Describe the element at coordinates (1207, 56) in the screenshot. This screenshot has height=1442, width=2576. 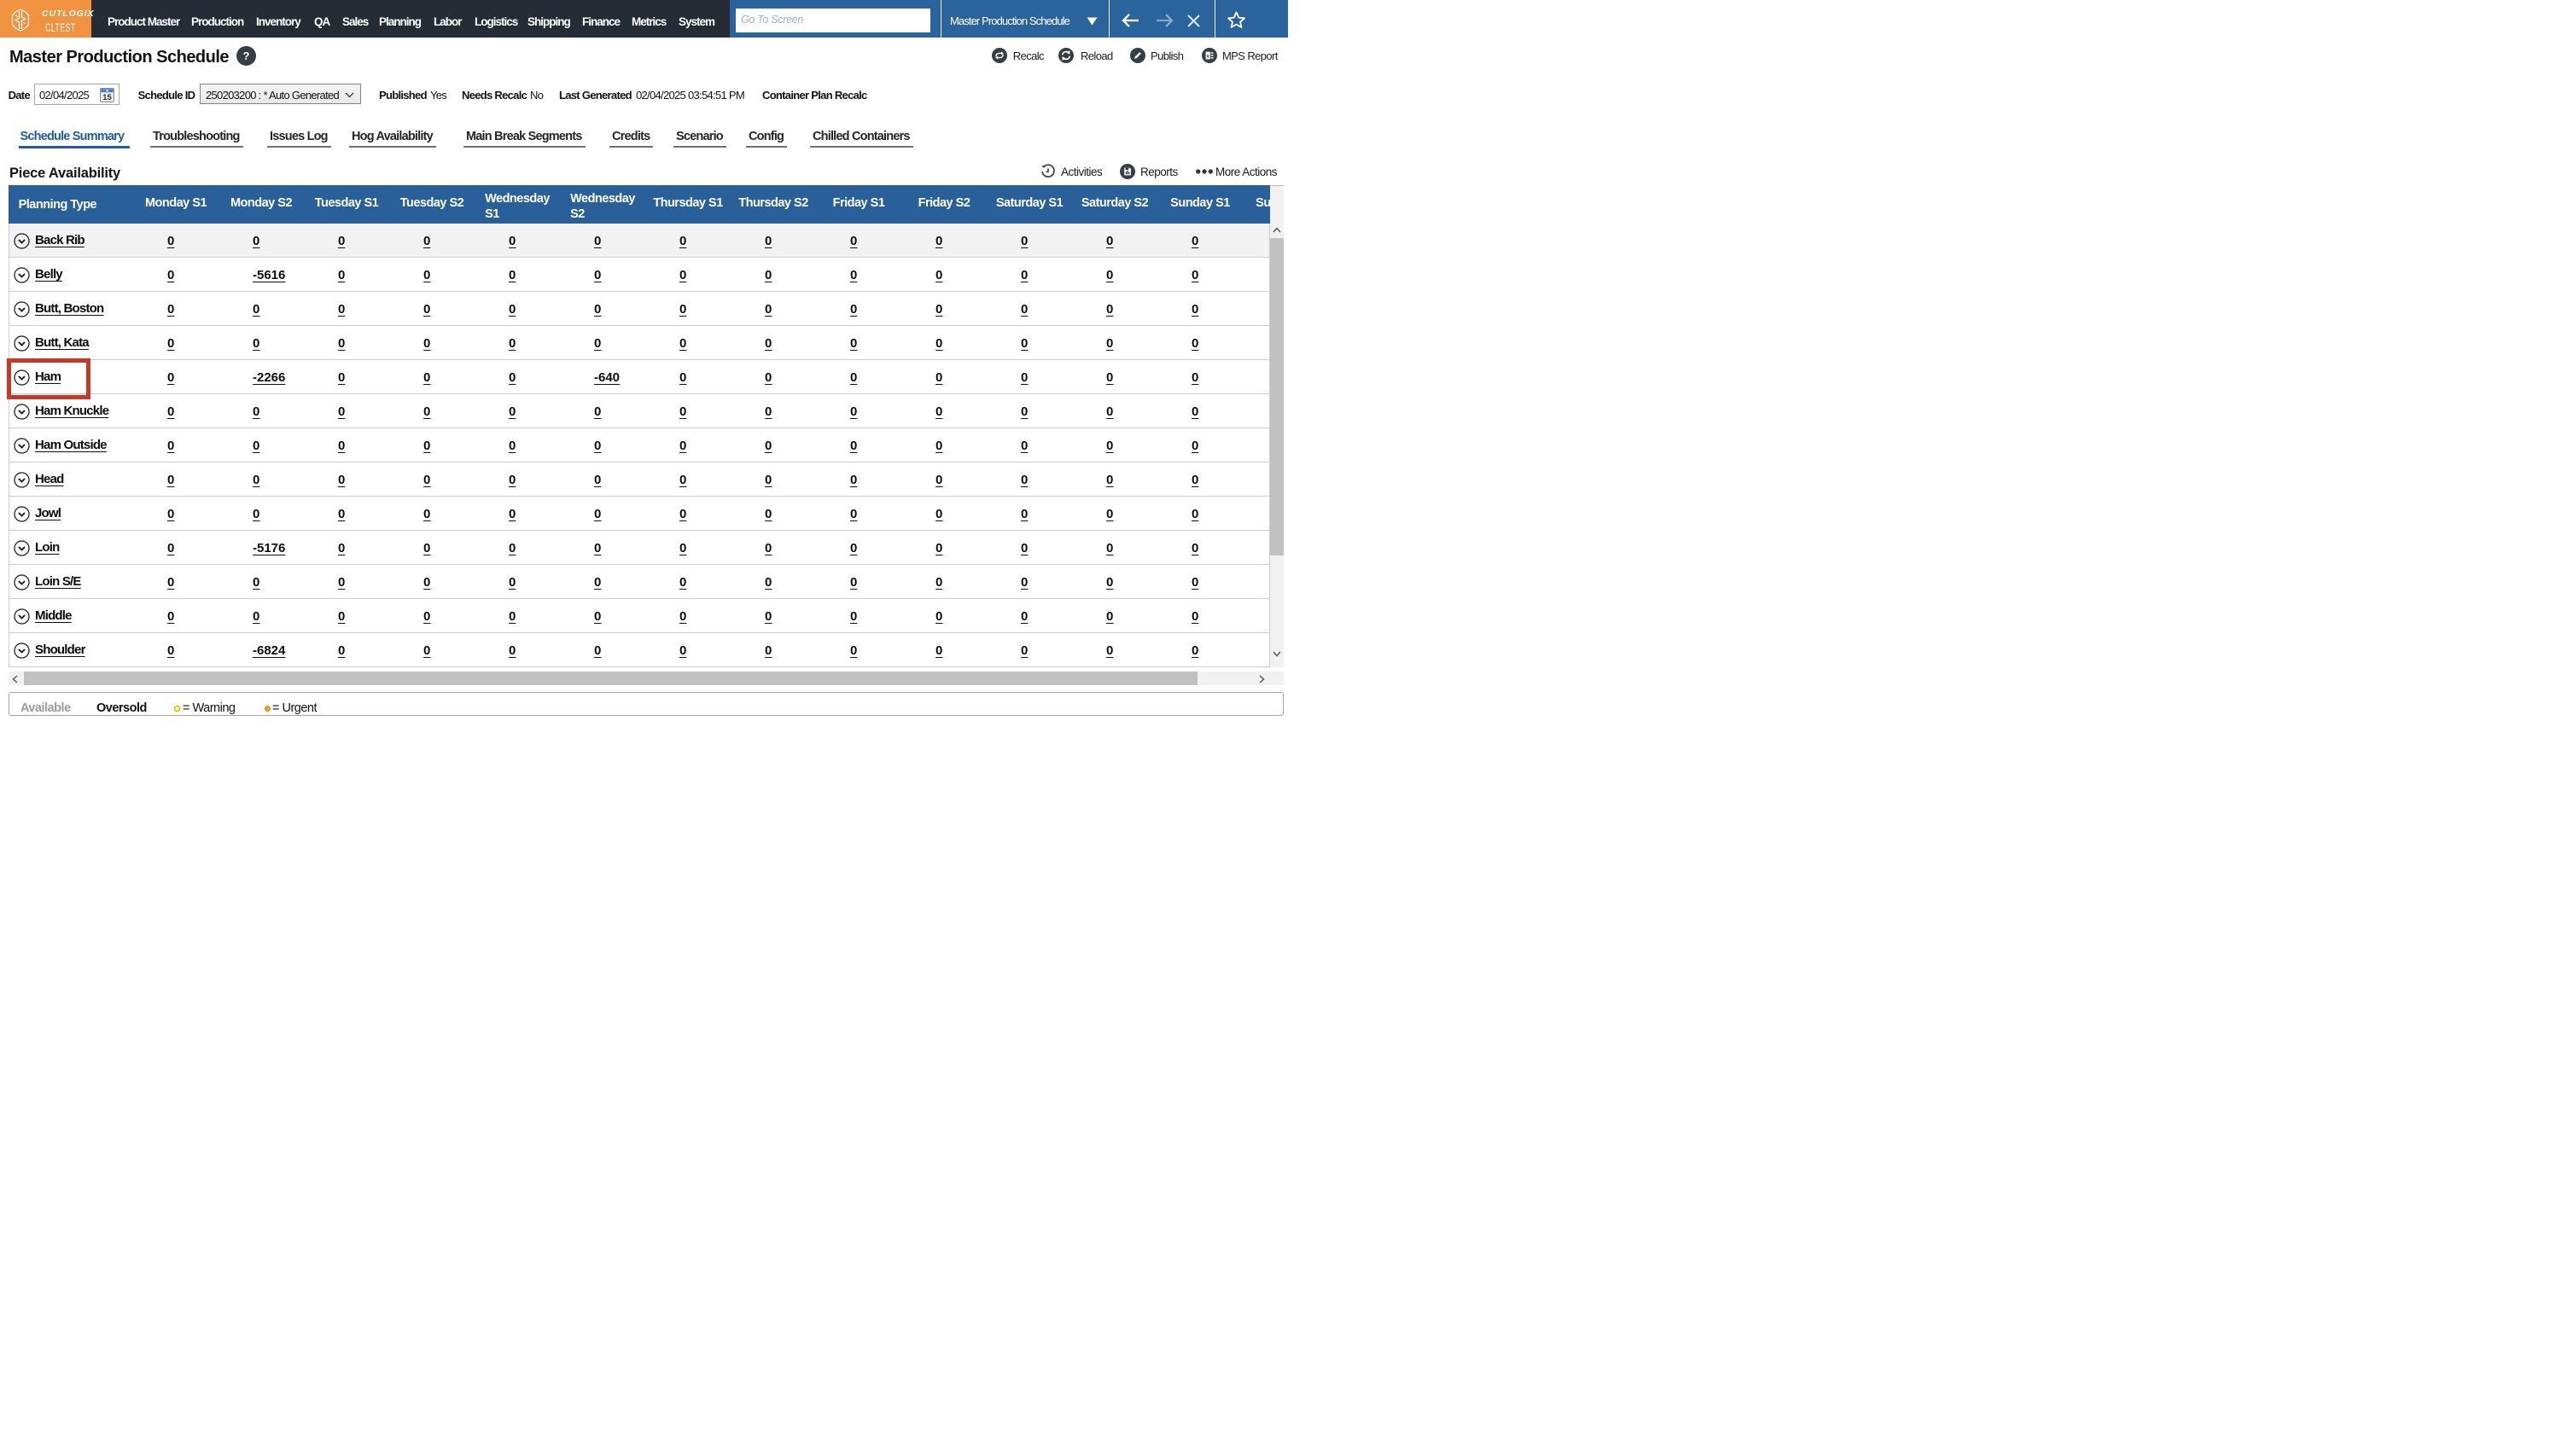
I see `svg-text: x` at that location.